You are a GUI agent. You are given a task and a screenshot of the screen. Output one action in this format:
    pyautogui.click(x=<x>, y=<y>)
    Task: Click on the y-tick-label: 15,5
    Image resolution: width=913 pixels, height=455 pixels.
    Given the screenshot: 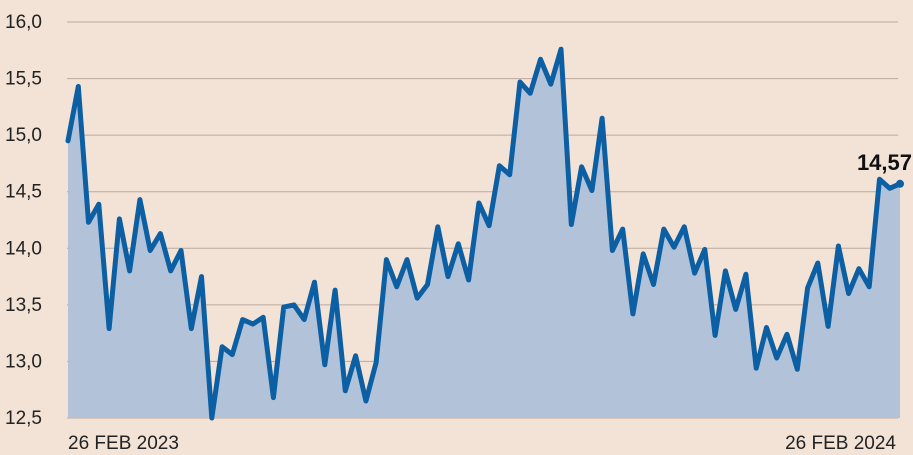 What is the action you would take?
    pyautogui.click(x=23, y=79)
    